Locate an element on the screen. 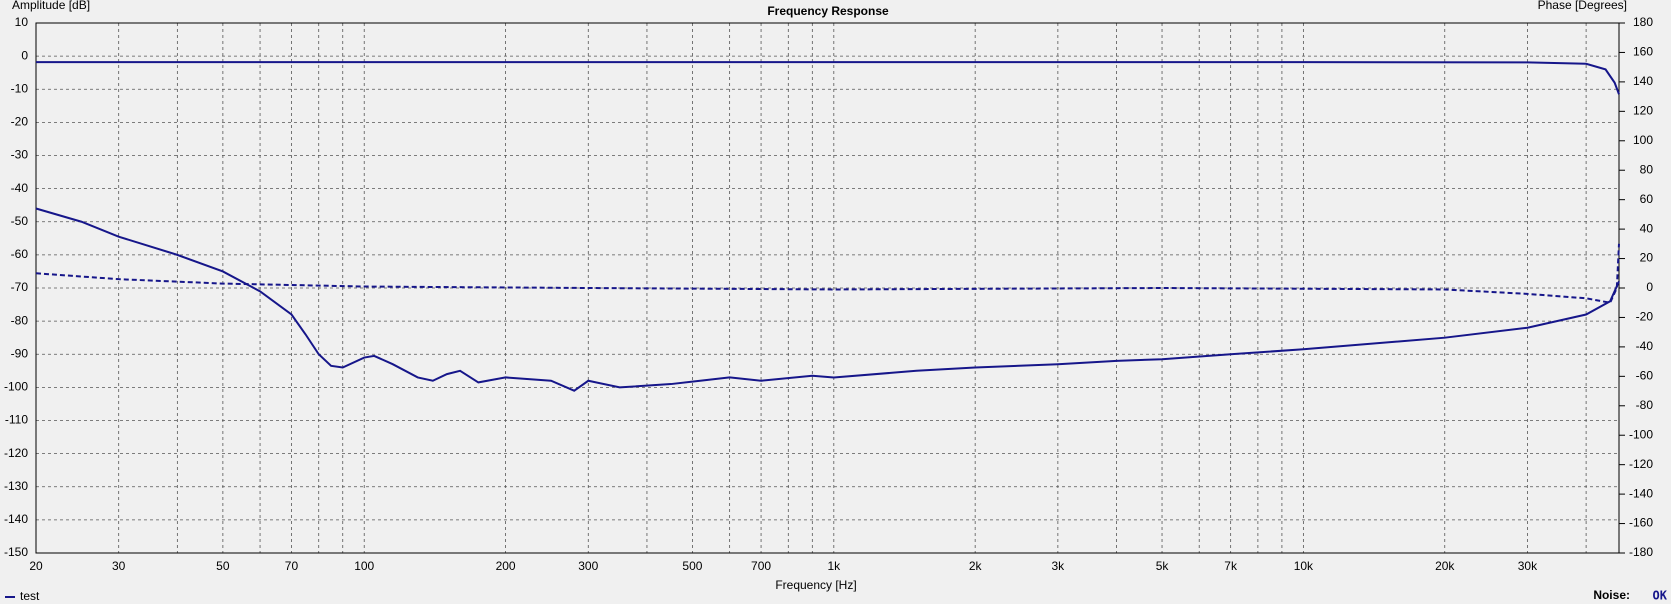 The width and height of the screenshot is (1671, 604). y2-tick-label: -60 is located at coordinates (1645, 376).